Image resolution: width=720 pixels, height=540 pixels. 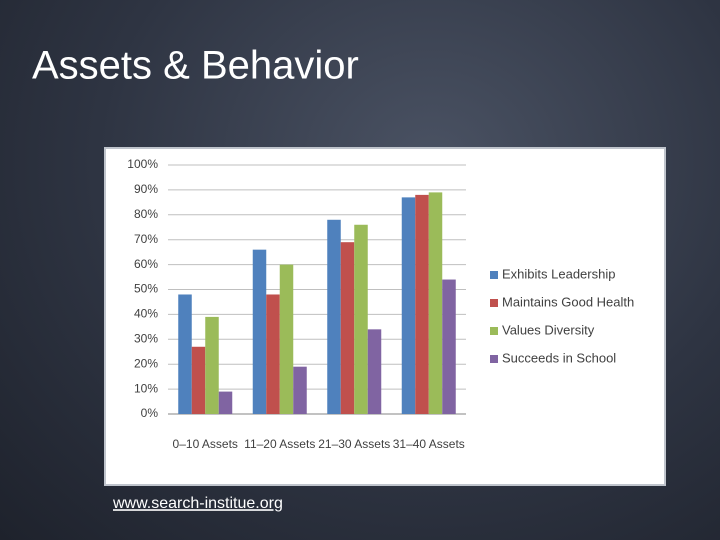 I want to click on x-tick-label: 31–40 Assets, so click(x=429, y=444).